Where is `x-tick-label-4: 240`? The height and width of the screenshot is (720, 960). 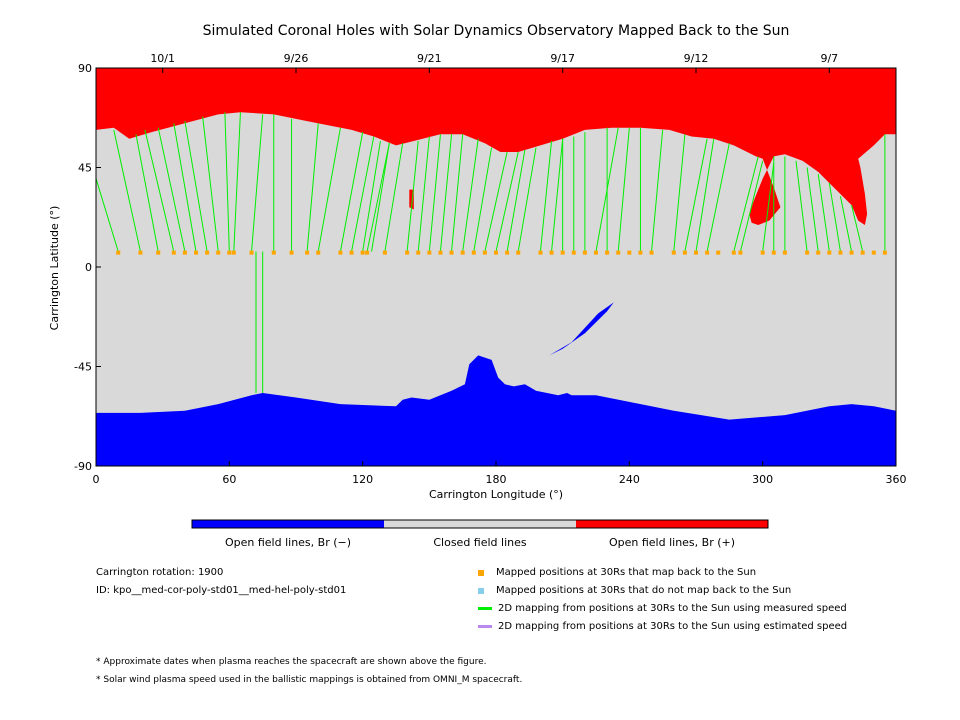 x-tick-label-4: 240 is located at coordinates (629, 479).